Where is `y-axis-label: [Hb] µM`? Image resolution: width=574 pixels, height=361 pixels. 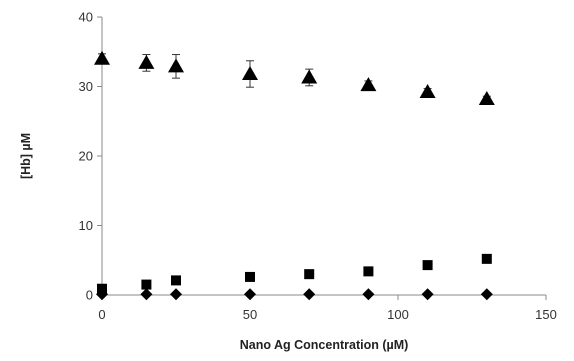 y-axis-label: [Hb] µM is located at coordinates (26, 156).